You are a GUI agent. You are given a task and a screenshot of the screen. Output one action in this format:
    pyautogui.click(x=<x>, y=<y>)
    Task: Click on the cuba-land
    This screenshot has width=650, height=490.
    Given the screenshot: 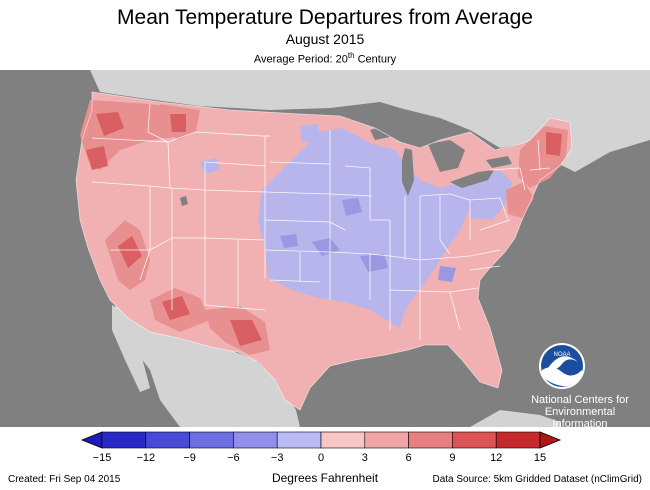 What is the action you would take?
    pyautogui.click(x=515, y=418)
    